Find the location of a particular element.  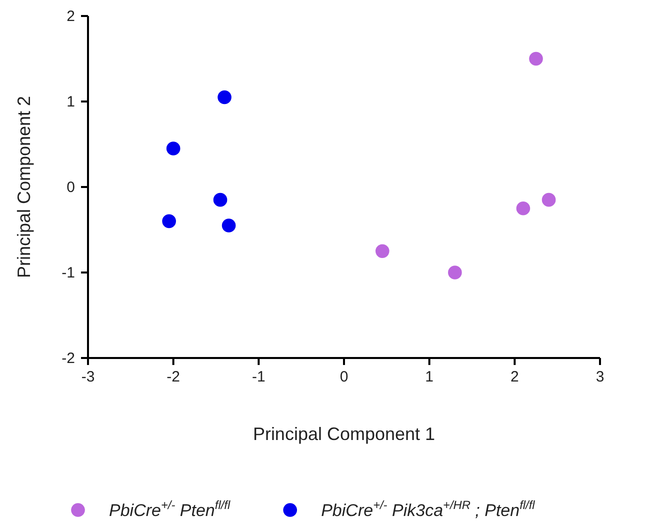

y-tick-label: 2 is located at coordinates (70, 16).